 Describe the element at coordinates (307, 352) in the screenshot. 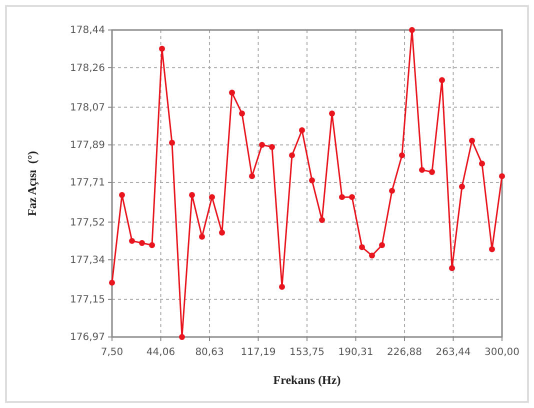

I see `x-tick-label: 153,75` at that location.